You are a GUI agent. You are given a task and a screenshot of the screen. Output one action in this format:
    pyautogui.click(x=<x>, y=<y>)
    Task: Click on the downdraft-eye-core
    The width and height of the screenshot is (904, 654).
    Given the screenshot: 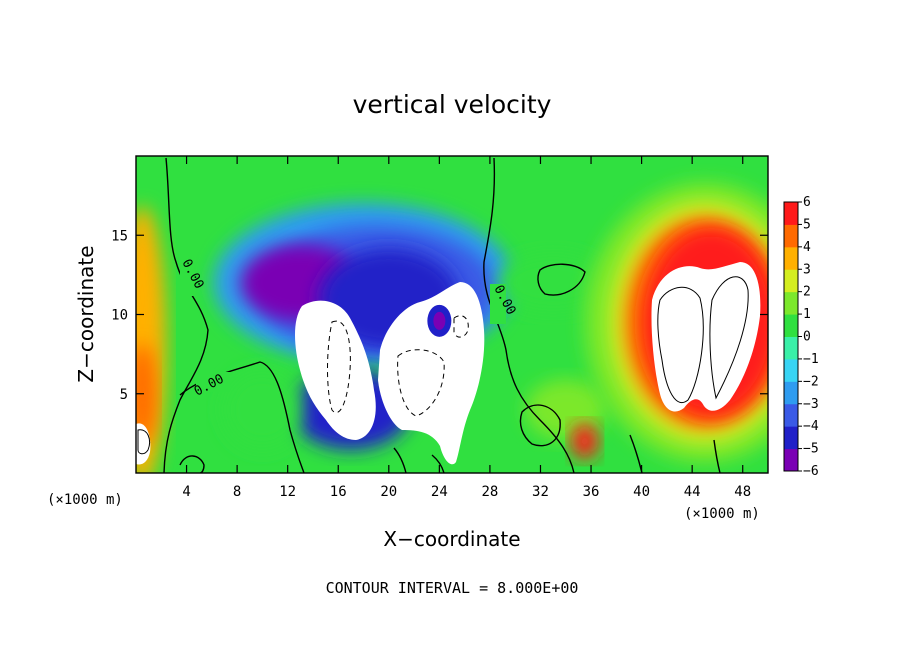 What is the action you would take?
    pyautogui.click(x=439, y=320)
    